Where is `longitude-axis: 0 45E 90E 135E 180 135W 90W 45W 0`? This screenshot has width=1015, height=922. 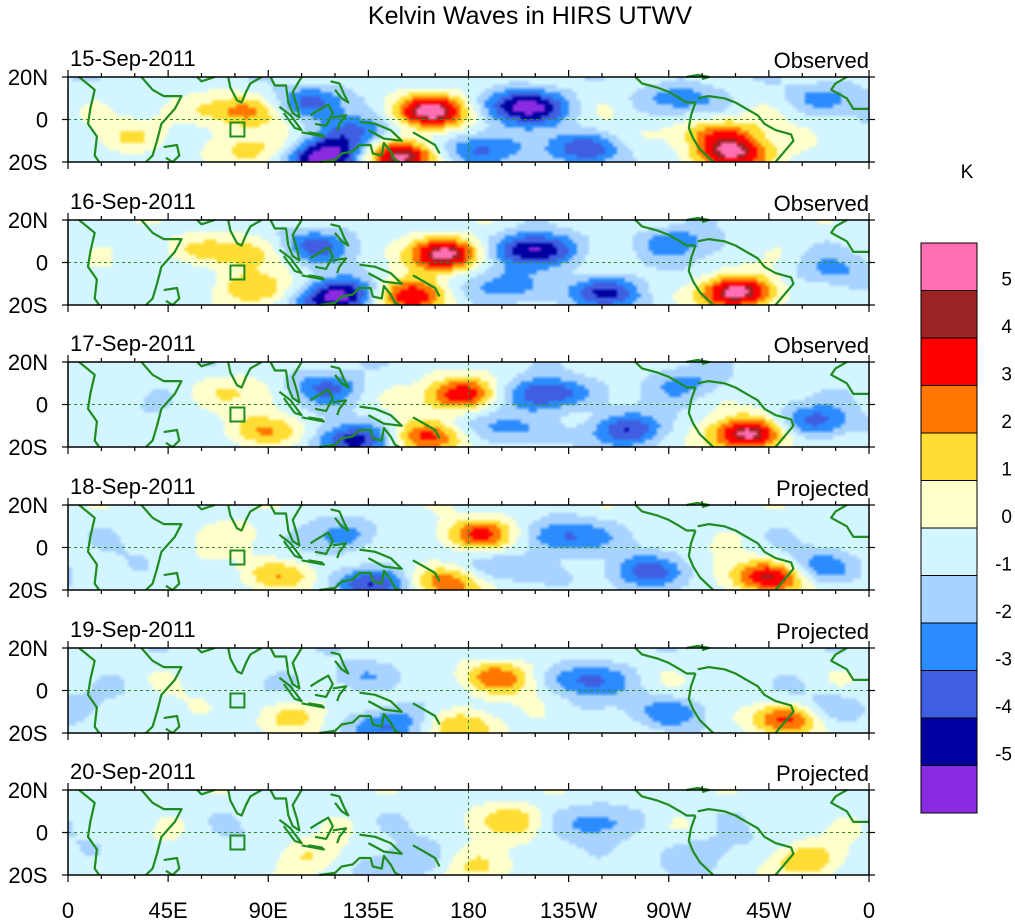
longitude-axis: 0 45E 90E 135E 180 135W 90W 45W 0 is located at coordinates (468, 910).